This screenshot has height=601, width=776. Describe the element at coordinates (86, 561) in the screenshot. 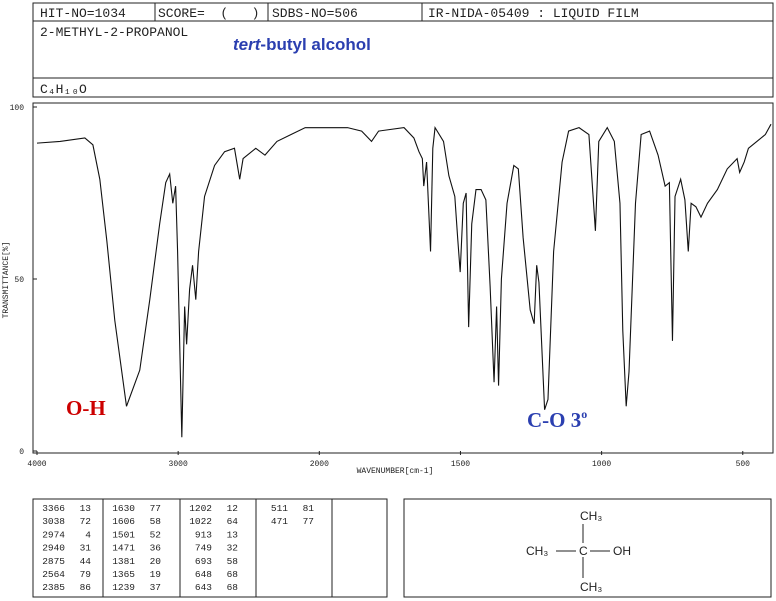

I see `peak-transmittance: 44` at that location.